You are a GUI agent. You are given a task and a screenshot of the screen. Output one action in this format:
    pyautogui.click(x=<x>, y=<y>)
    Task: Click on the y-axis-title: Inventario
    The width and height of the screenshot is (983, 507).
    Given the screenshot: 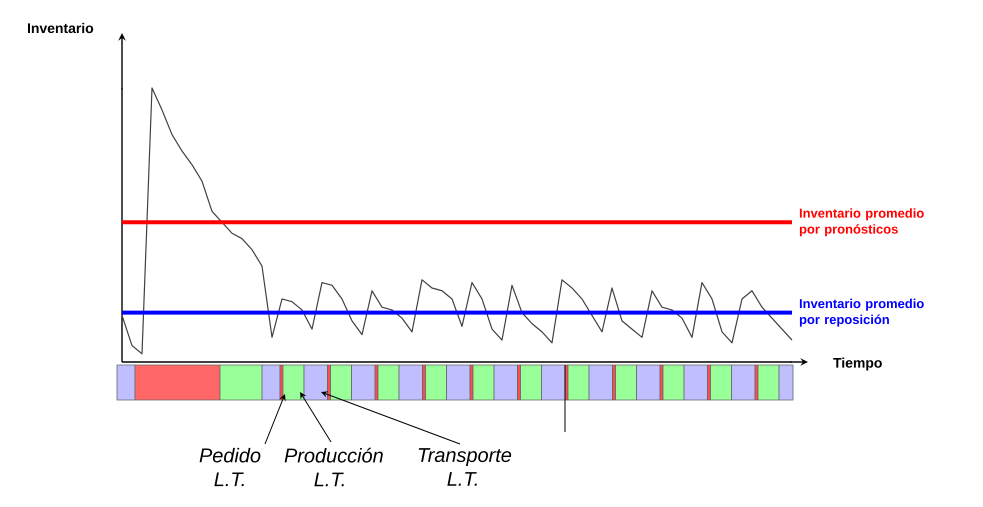 What is the action you would take?
    pyautogui.click(x=61, y=28)
    